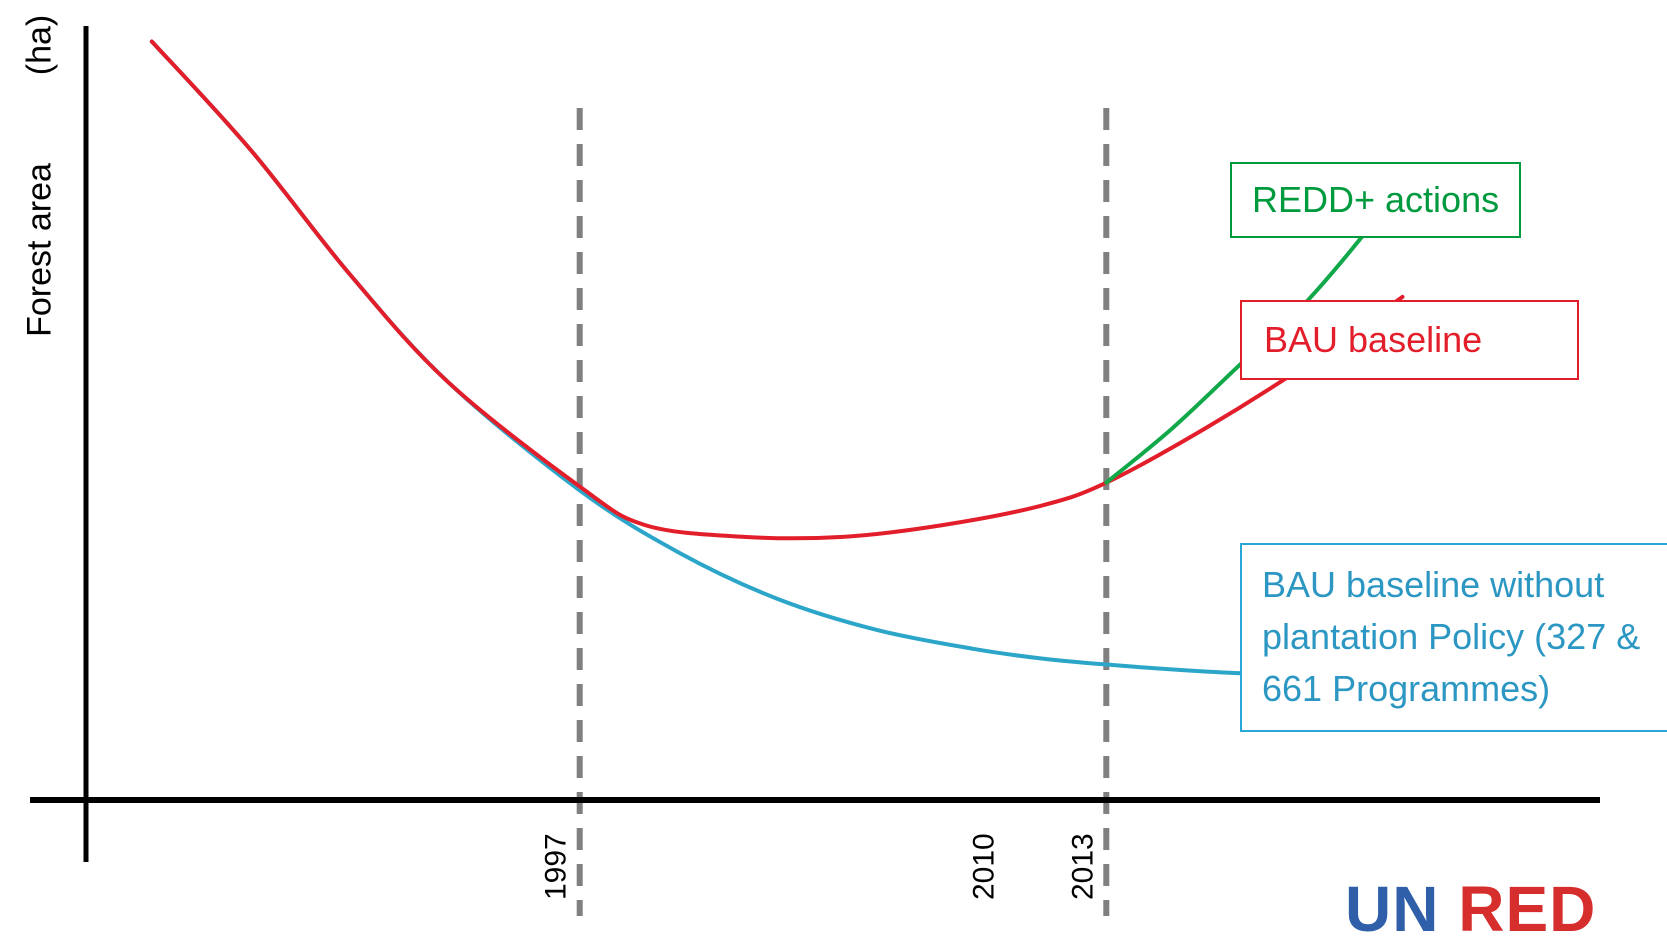 The width and height of the screenshot is (1667, 946). What do you see at coordinates (1082, 866) in the screenshot?
I see `x-tick-label-2013: 2013` at bounding box center [1082, 866].